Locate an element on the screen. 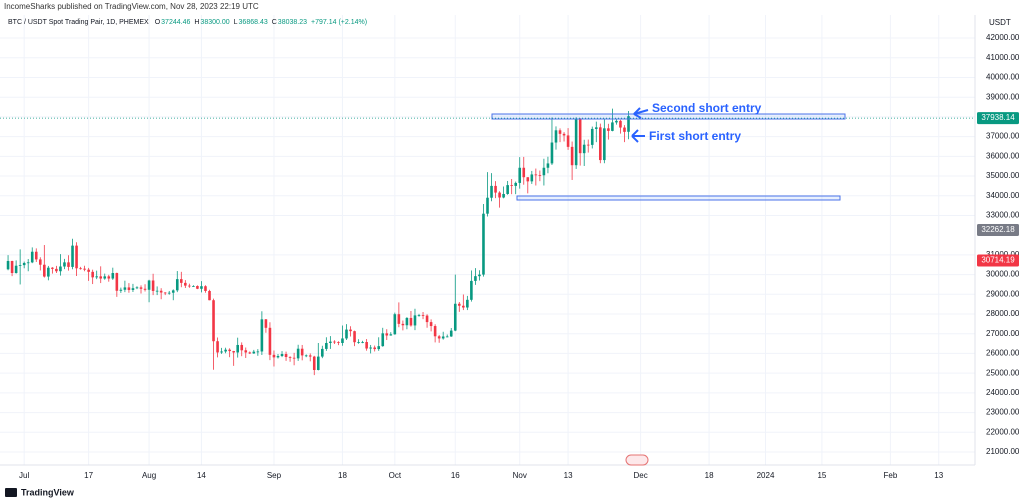 This screenshot has width=1024, height=503. x-tick-label: Feb is located at coordinates (890, 475).